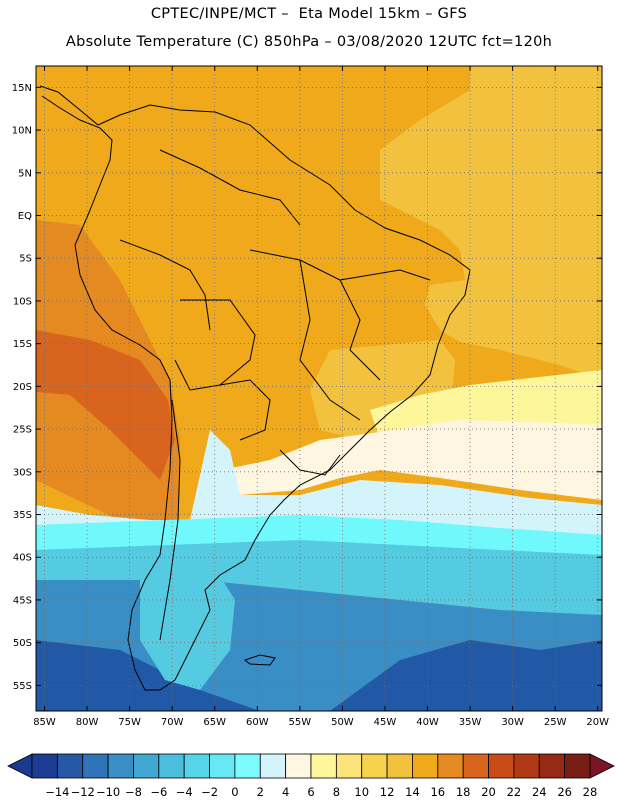  I want to click on y-tick-label: 35S, so click(22, 515).